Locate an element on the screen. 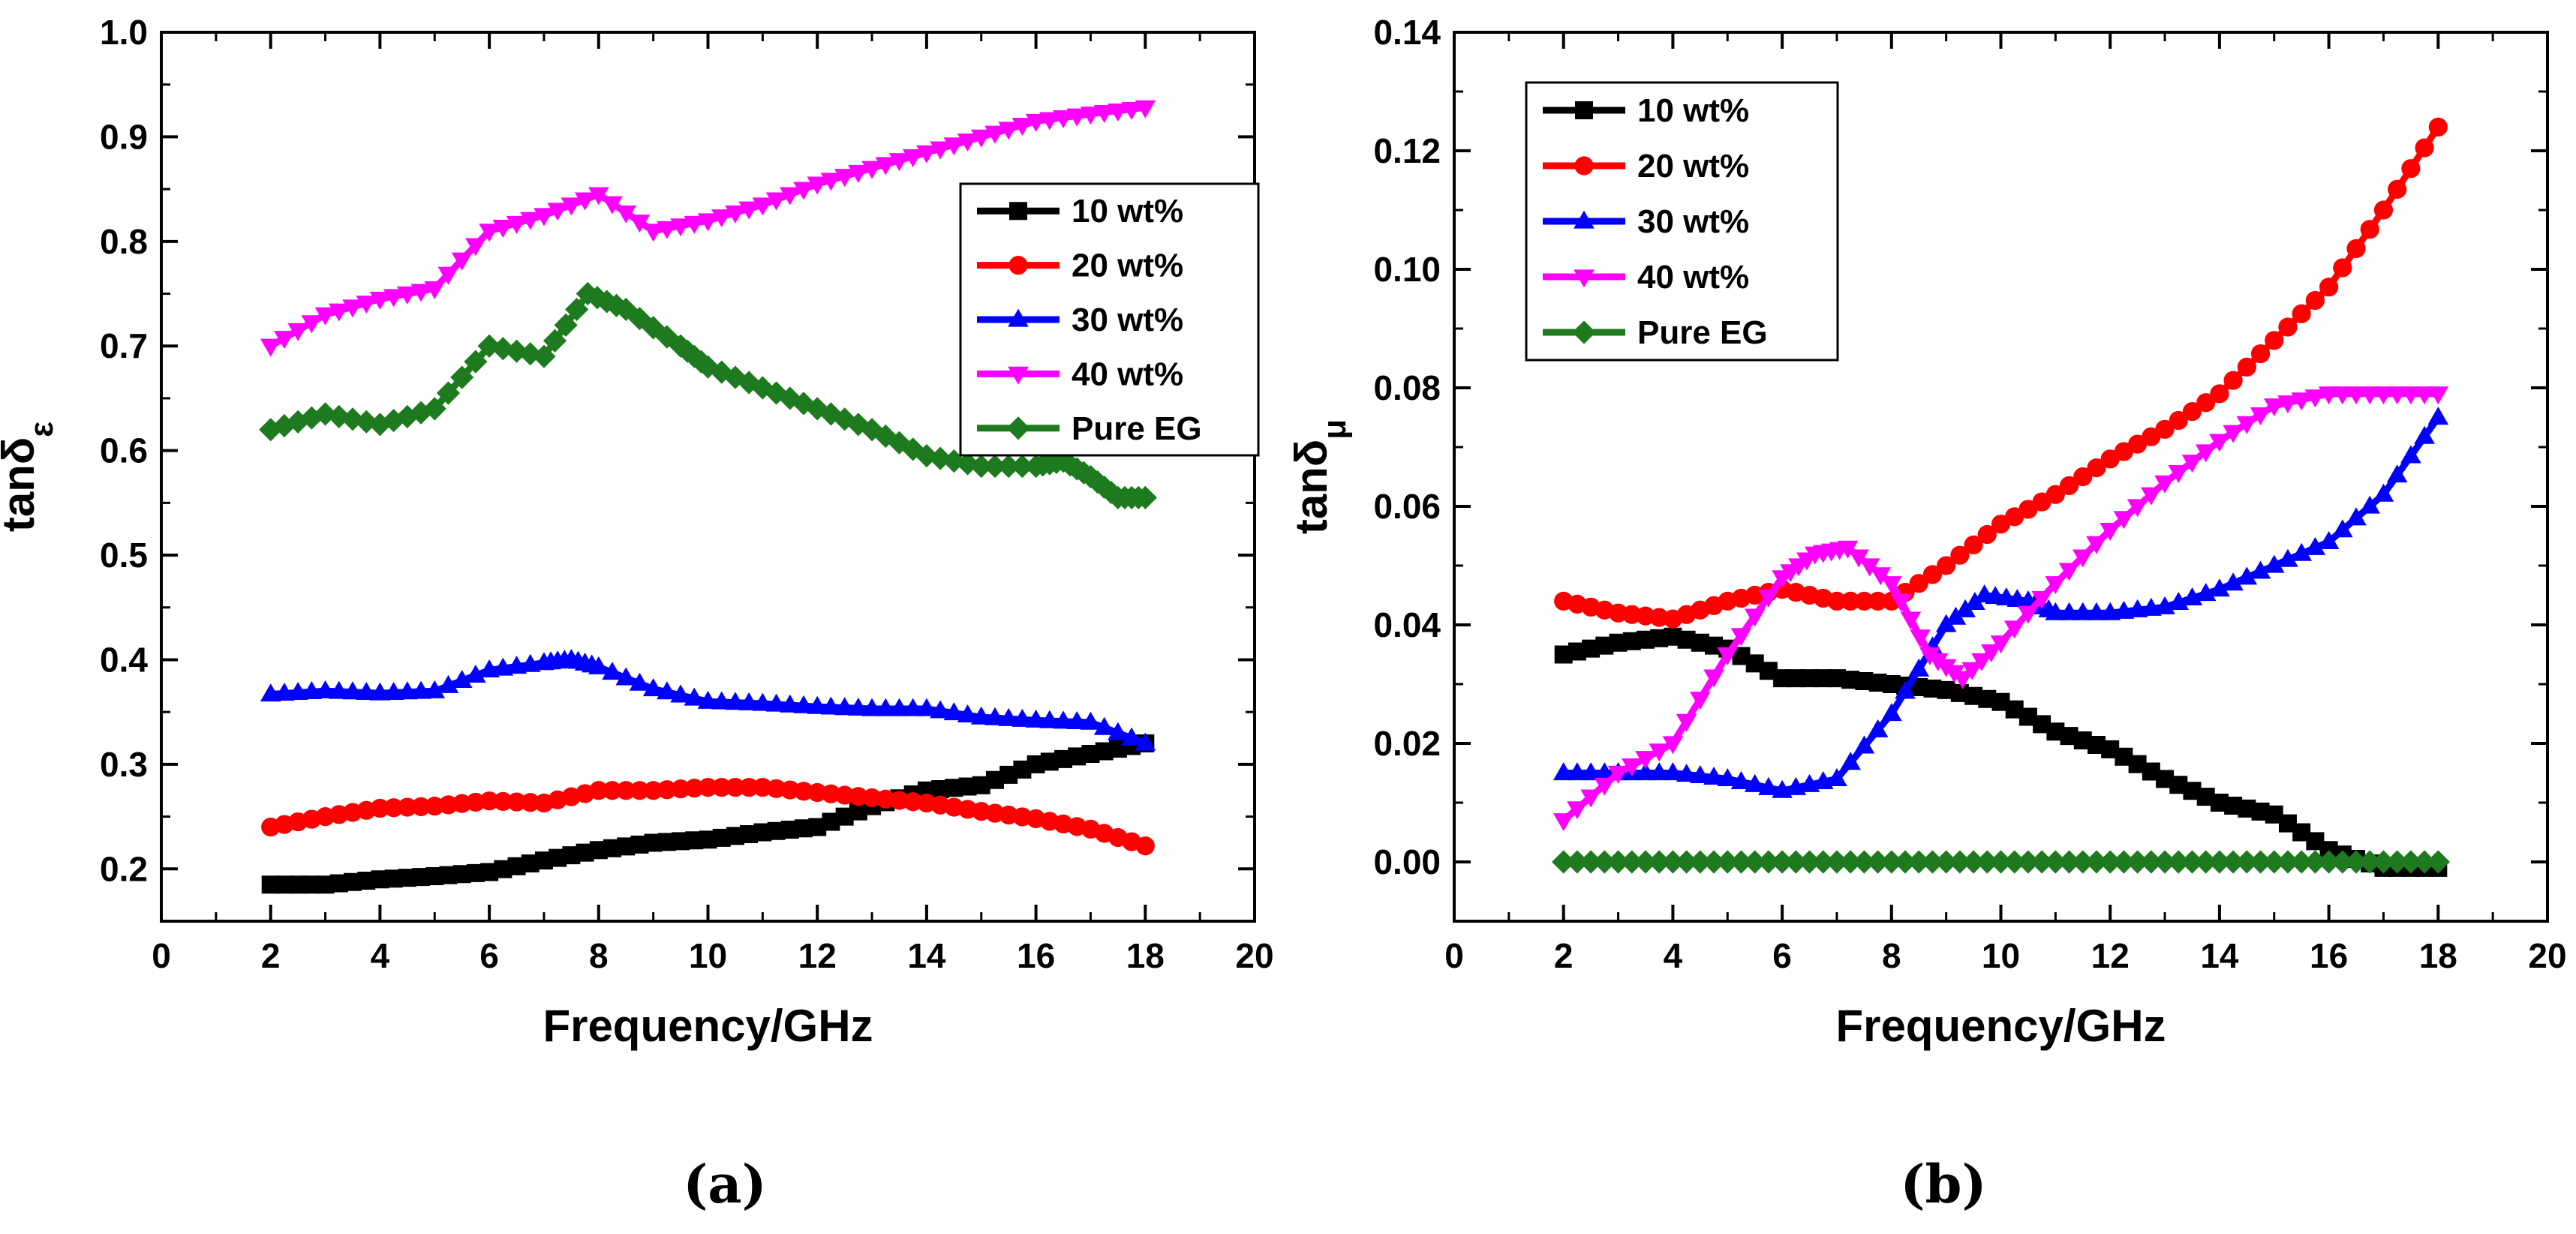  y-axis-title-main: tanδ is located at coordinates (1311, 487).